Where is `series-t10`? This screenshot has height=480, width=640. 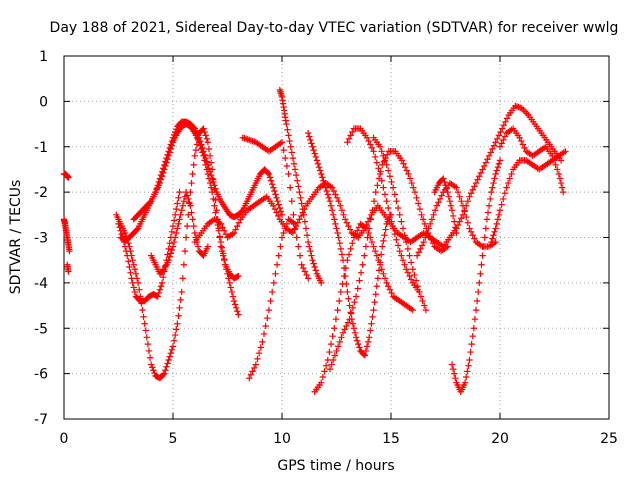 series-t10 is located at coordinates (275, 208).